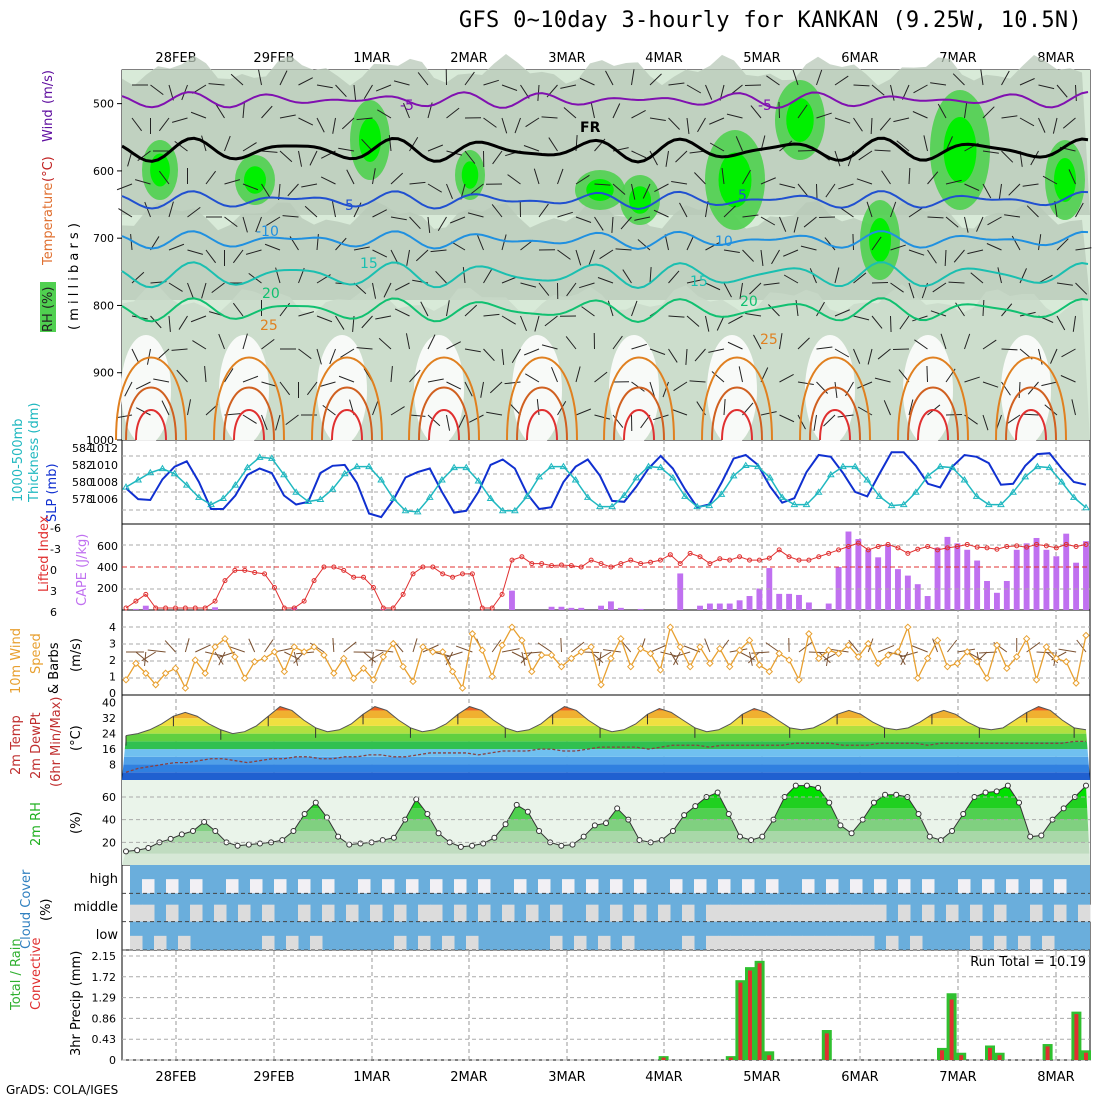 This screenshot has height=1100, width=1100. Describe the element at coordinates (107, 567) in the screenshot. I see `cape-ytick-label: 400` at that location.